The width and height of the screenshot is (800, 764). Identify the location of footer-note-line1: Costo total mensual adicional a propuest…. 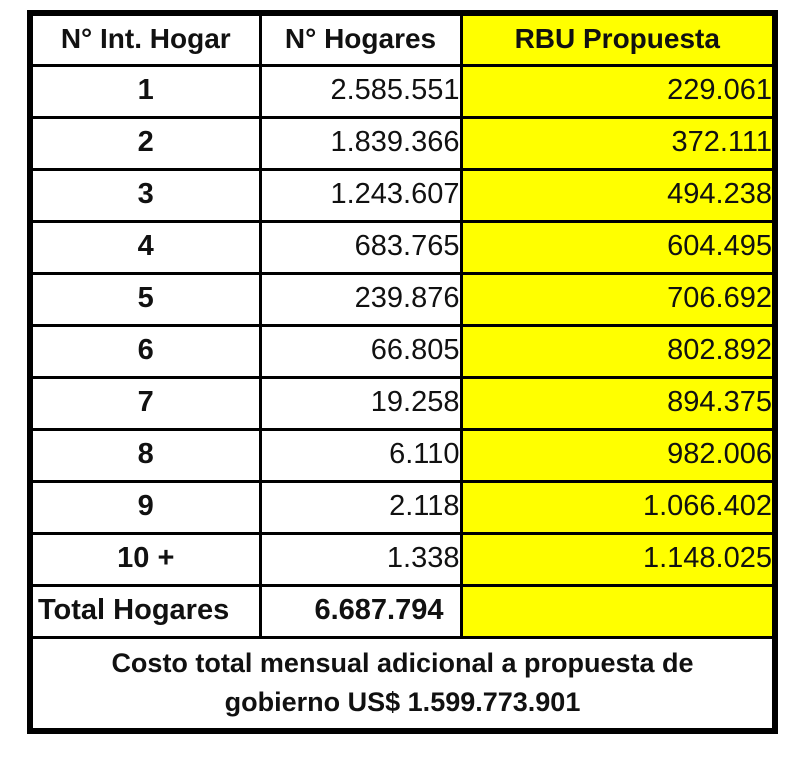
(402, 663).